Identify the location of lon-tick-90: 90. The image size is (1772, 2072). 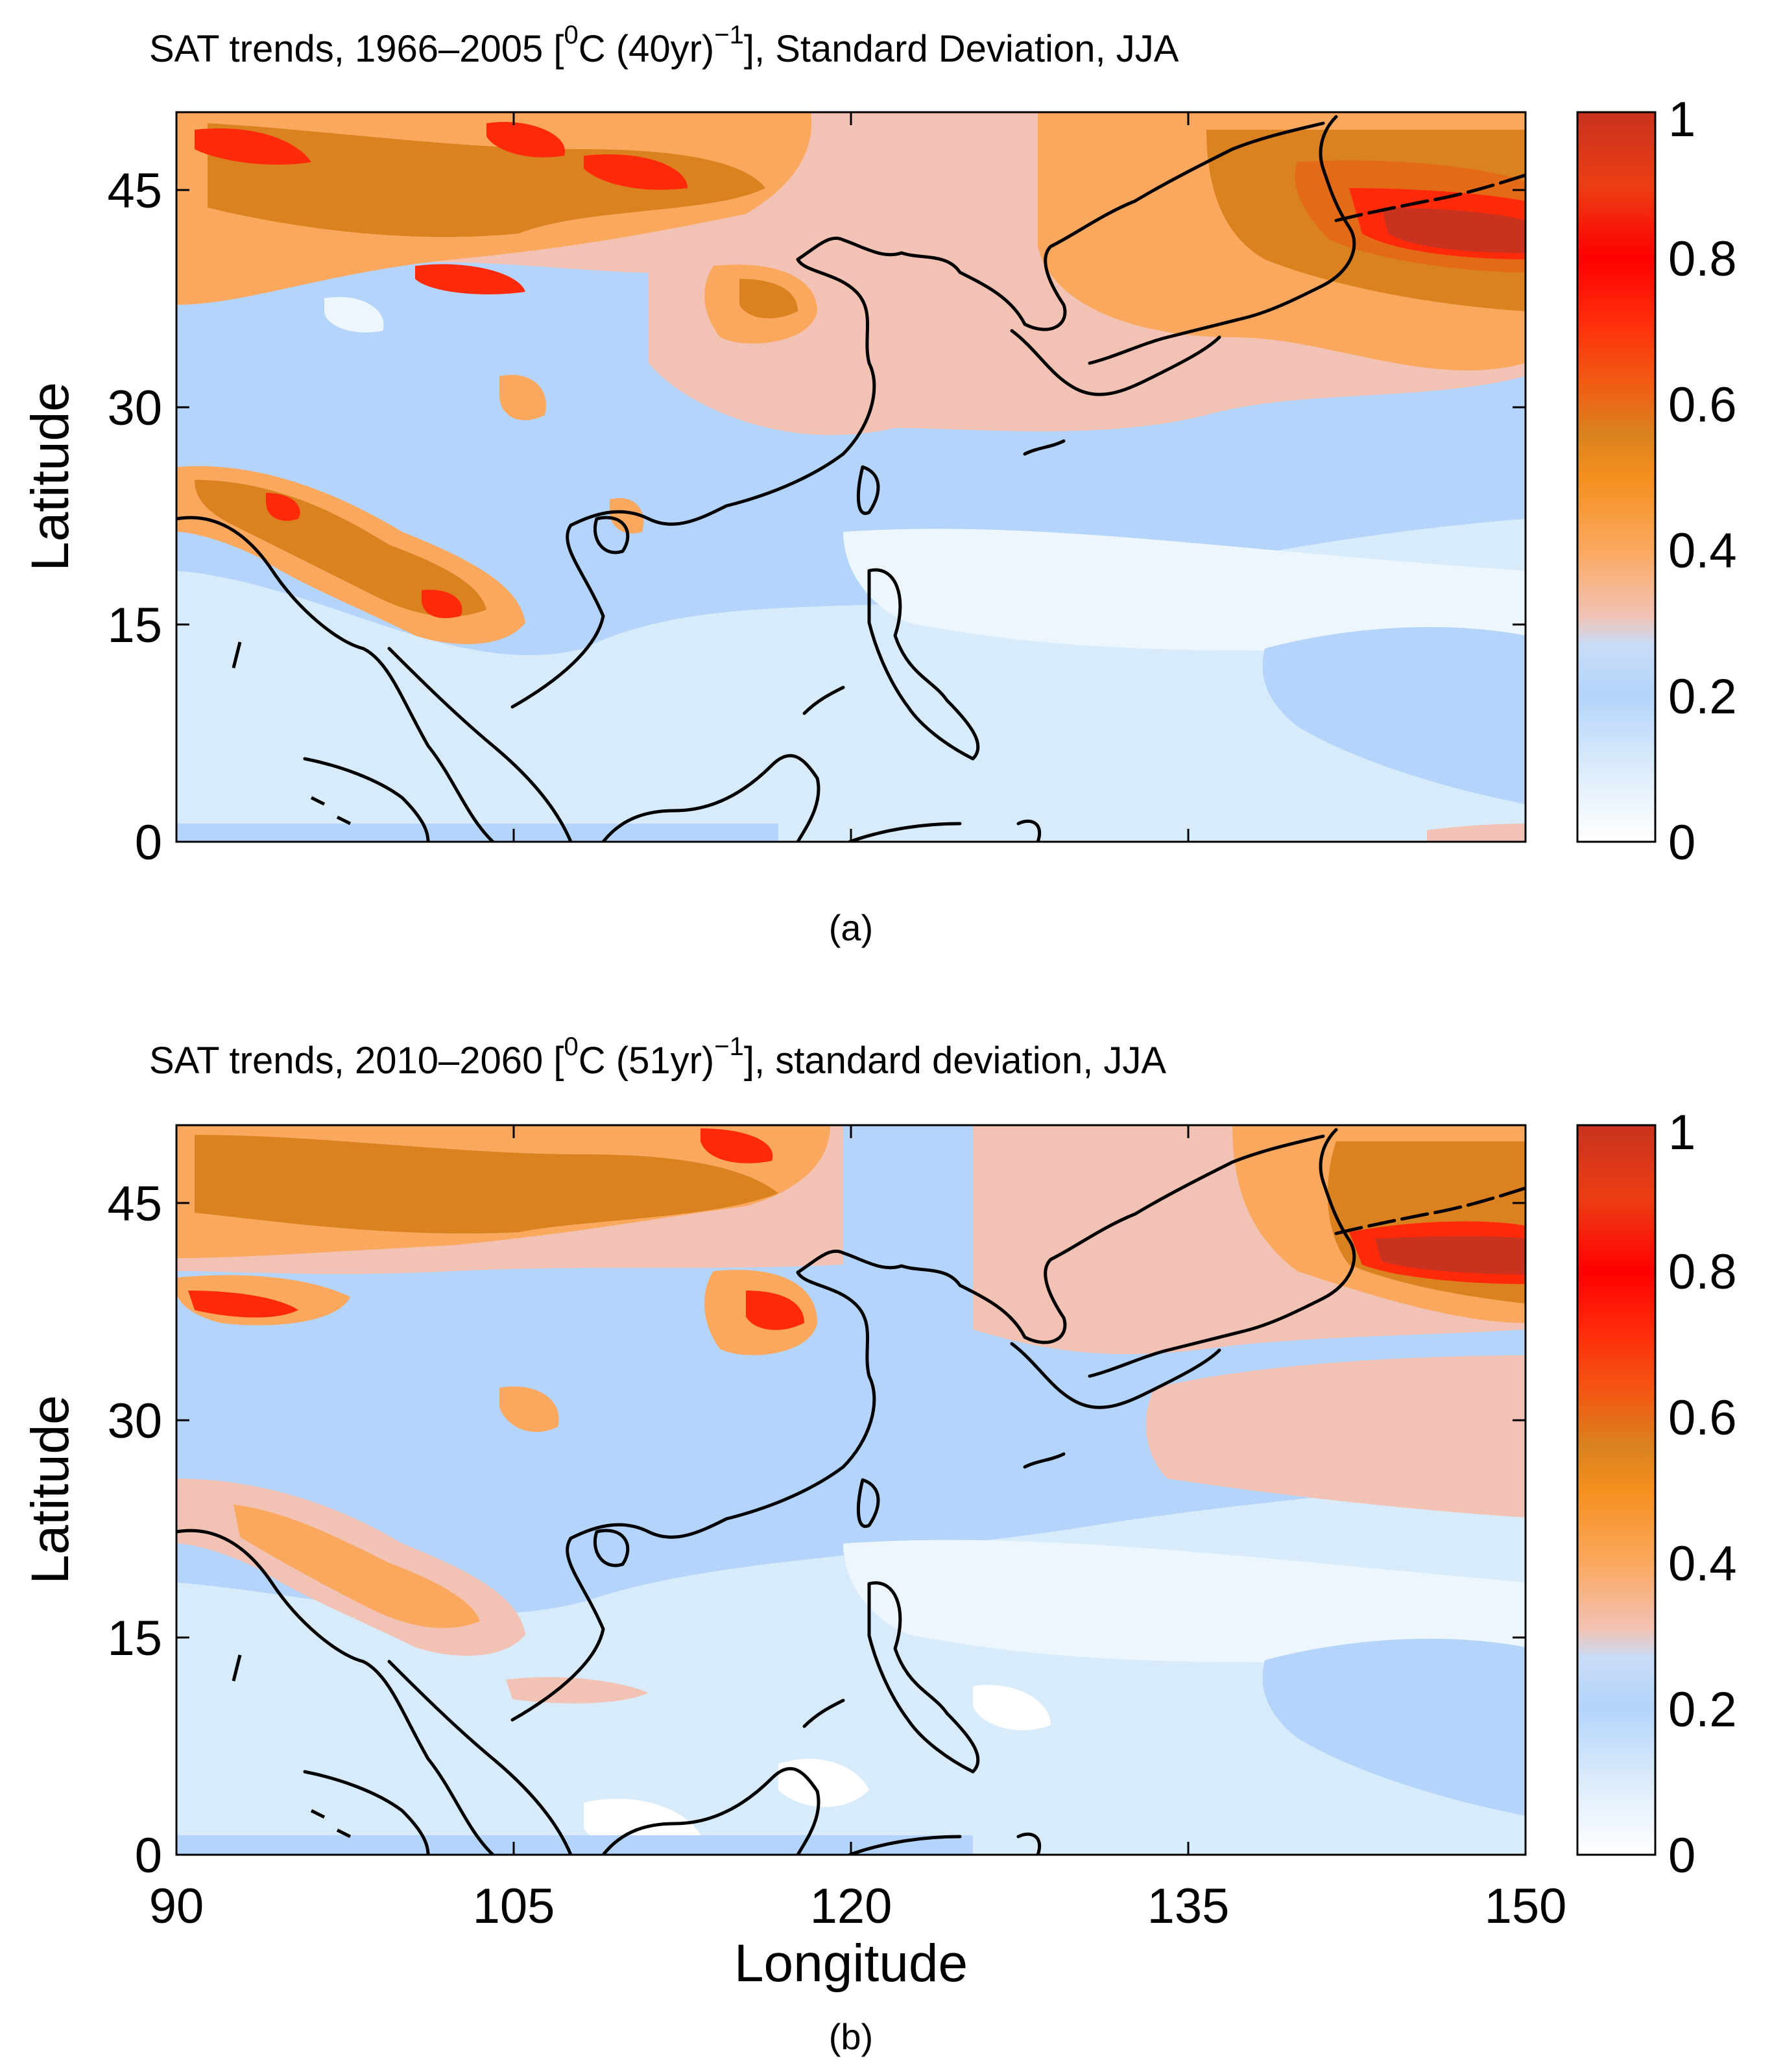
(176, 1907).